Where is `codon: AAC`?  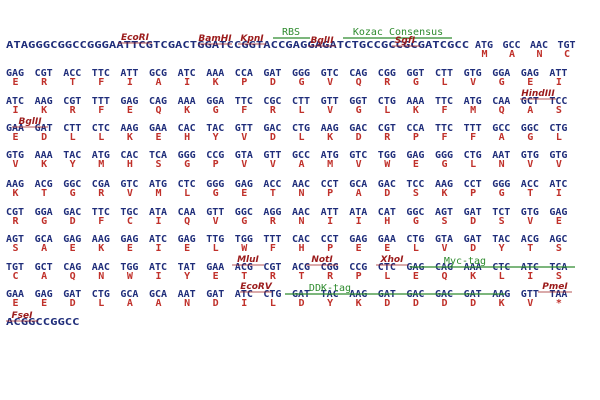
codon: AAC is located at coordinates (101, 267).